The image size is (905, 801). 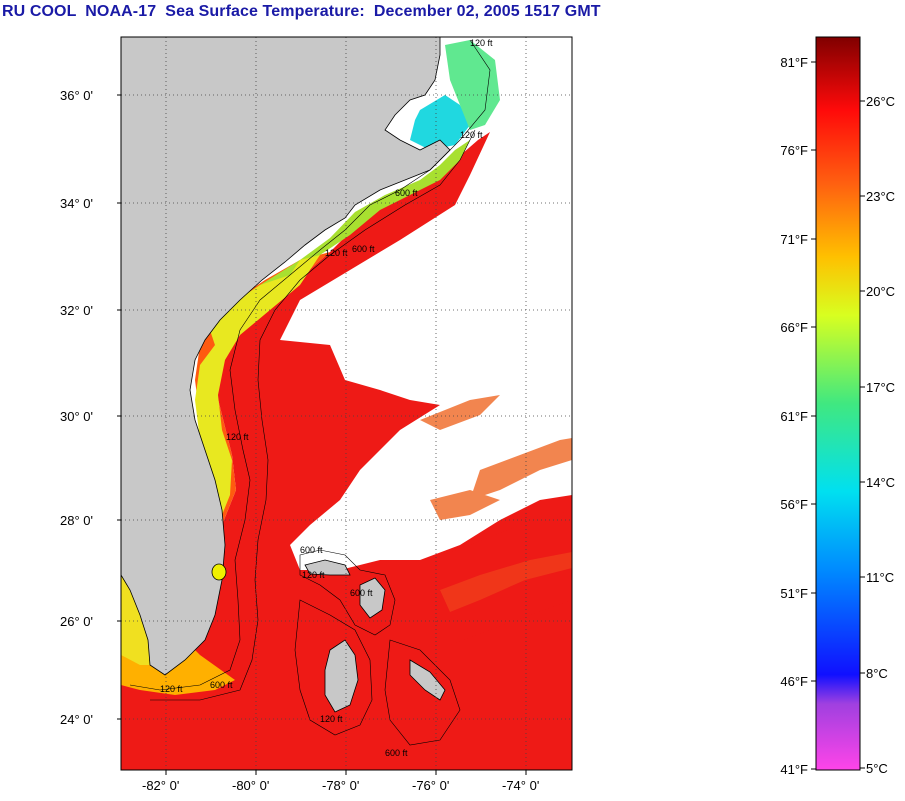 What do you see at coordinates (520, 785) in the screenshot?
I see `lon-label: -74° 0'` at bounding box center [520, 785].